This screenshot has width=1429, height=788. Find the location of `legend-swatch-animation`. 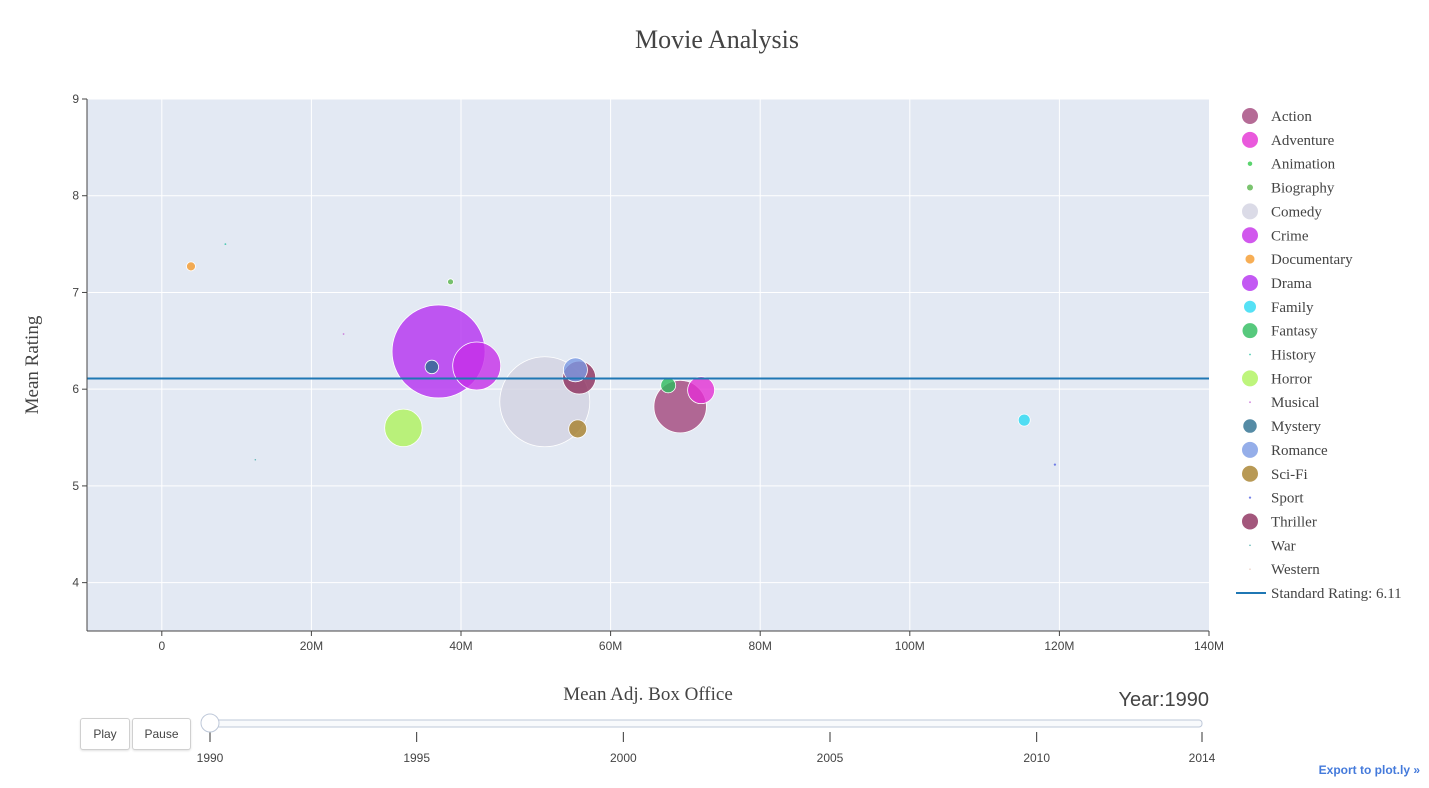

legend-swatch-animation is located at coordinates (1250, 163).